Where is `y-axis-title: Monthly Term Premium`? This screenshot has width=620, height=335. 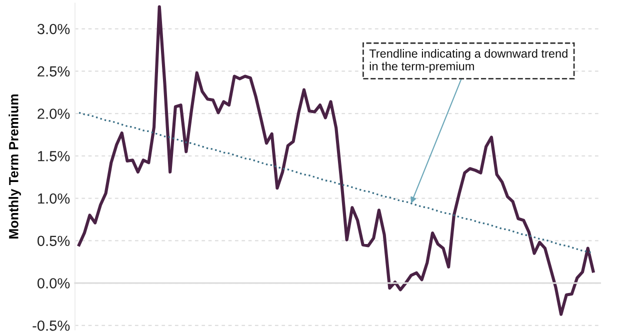
y-axis-title: Monthly Term Premium is located at coordinates (14, 166).